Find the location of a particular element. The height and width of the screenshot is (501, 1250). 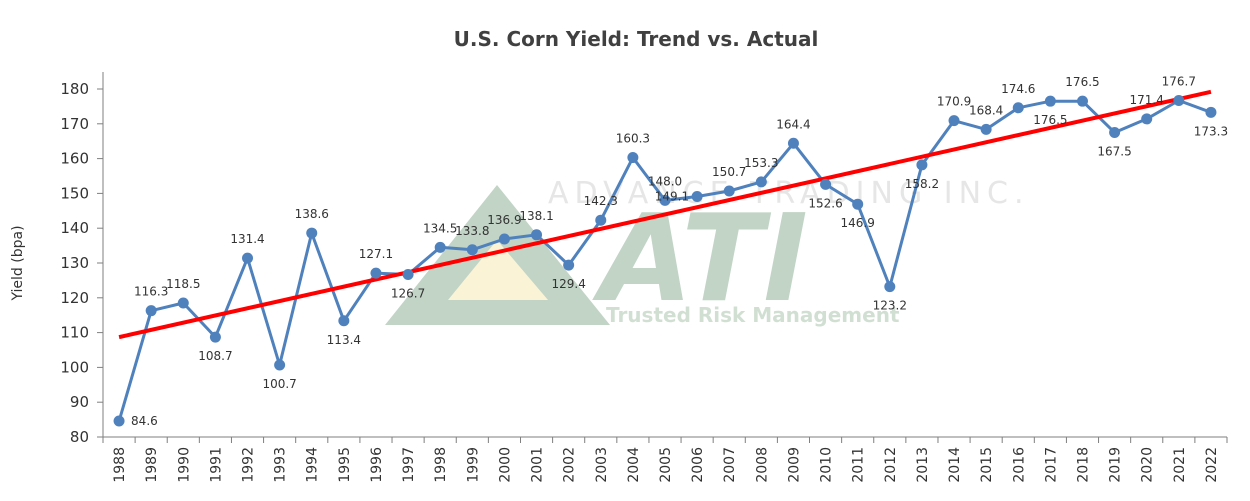

x-tick-label: 1990 is located at coordinates (184, 465).